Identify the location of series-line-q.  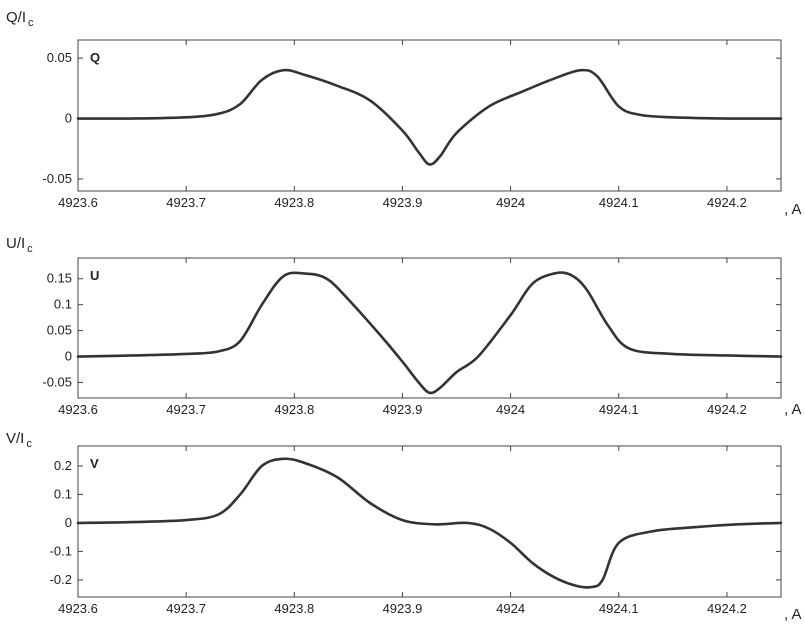
(429, 117).